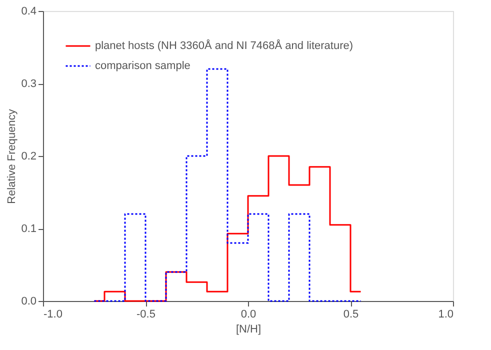 The width and height of the screenshot is (491, 350). Describe the element at coordinates (28, 302) in the screenshot. I see `y-tick-label: 0.0` at that location.